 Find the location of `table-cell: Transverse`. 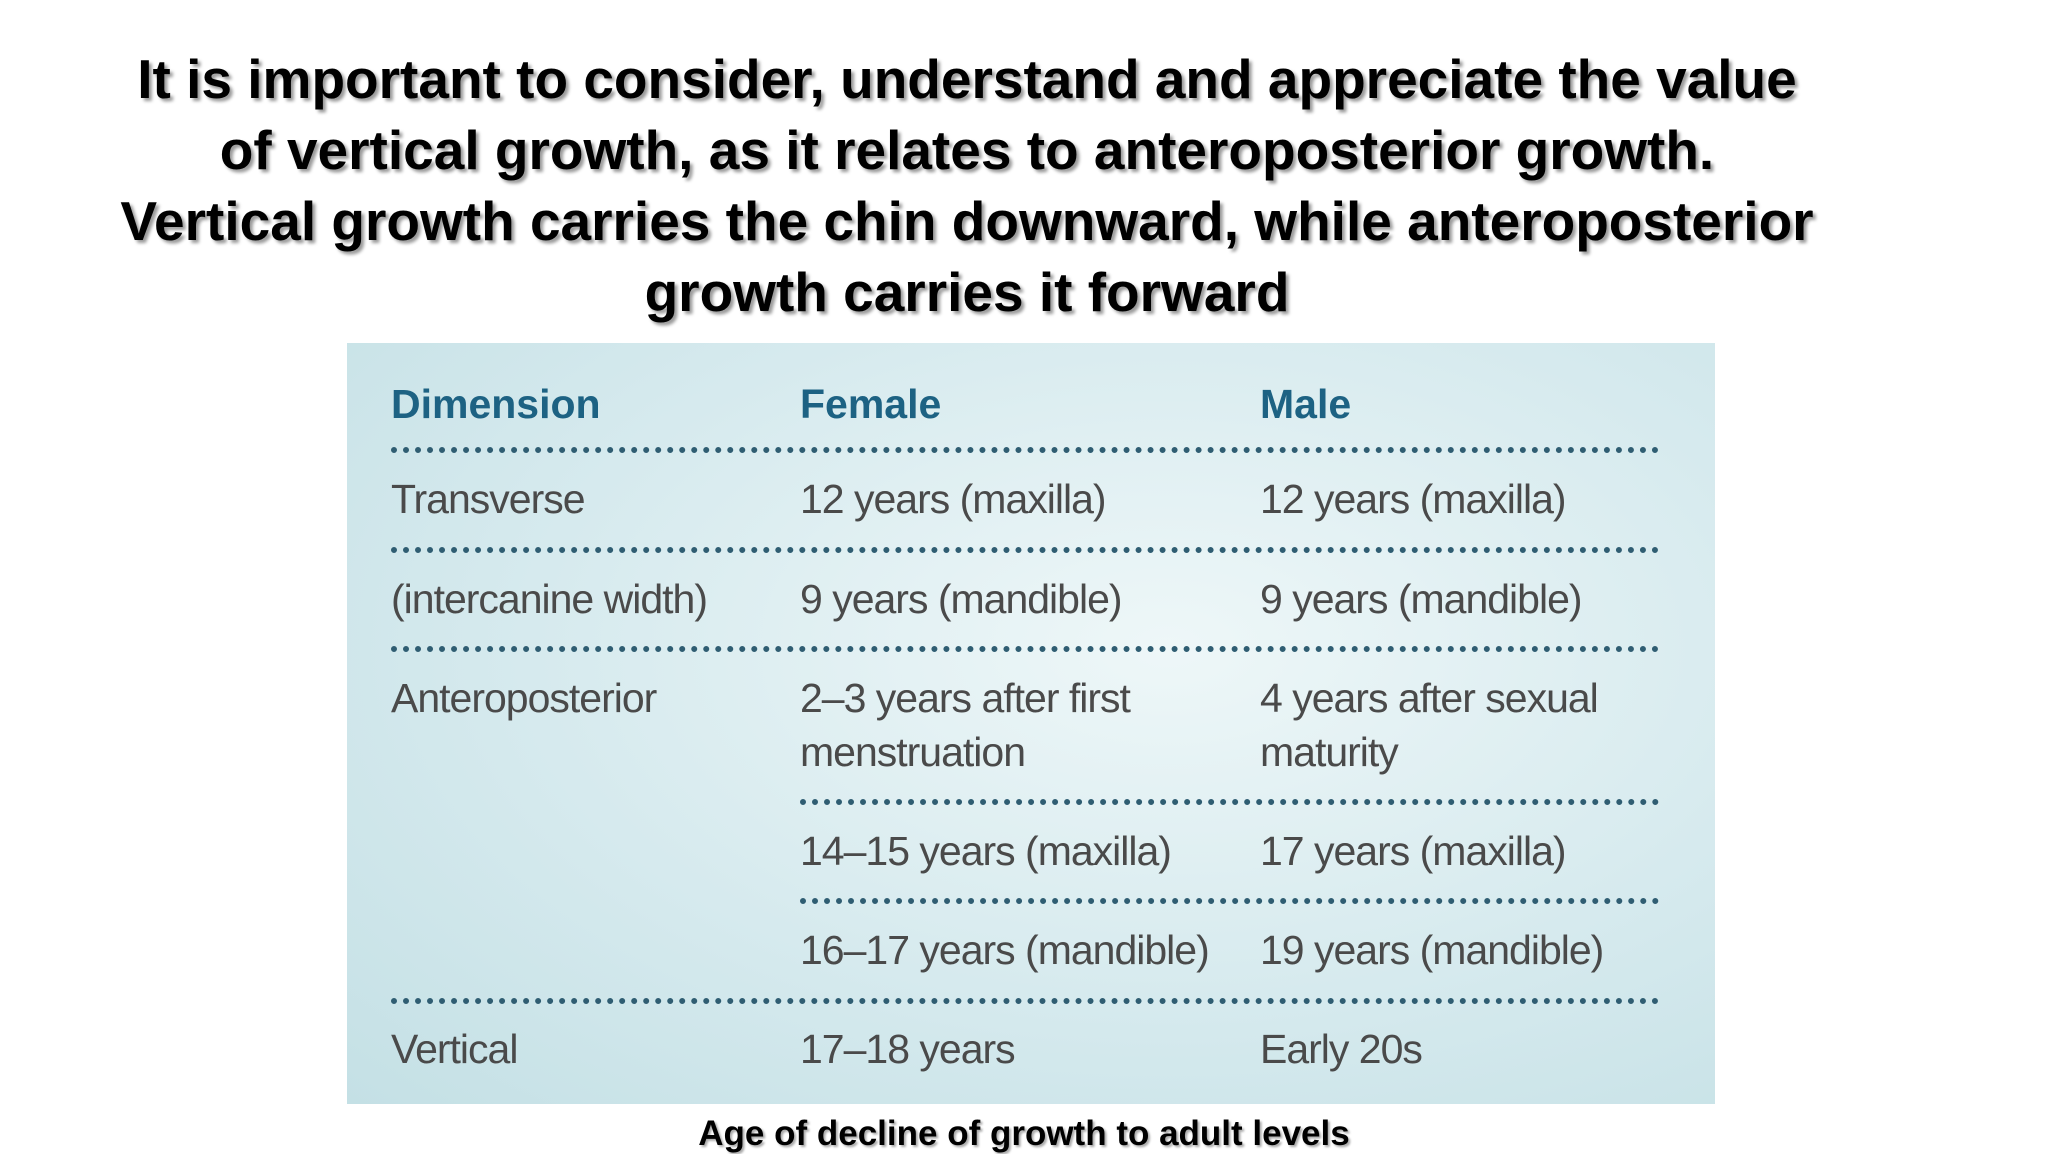

table-cell: Transverse is located at coordinates (488, 499).